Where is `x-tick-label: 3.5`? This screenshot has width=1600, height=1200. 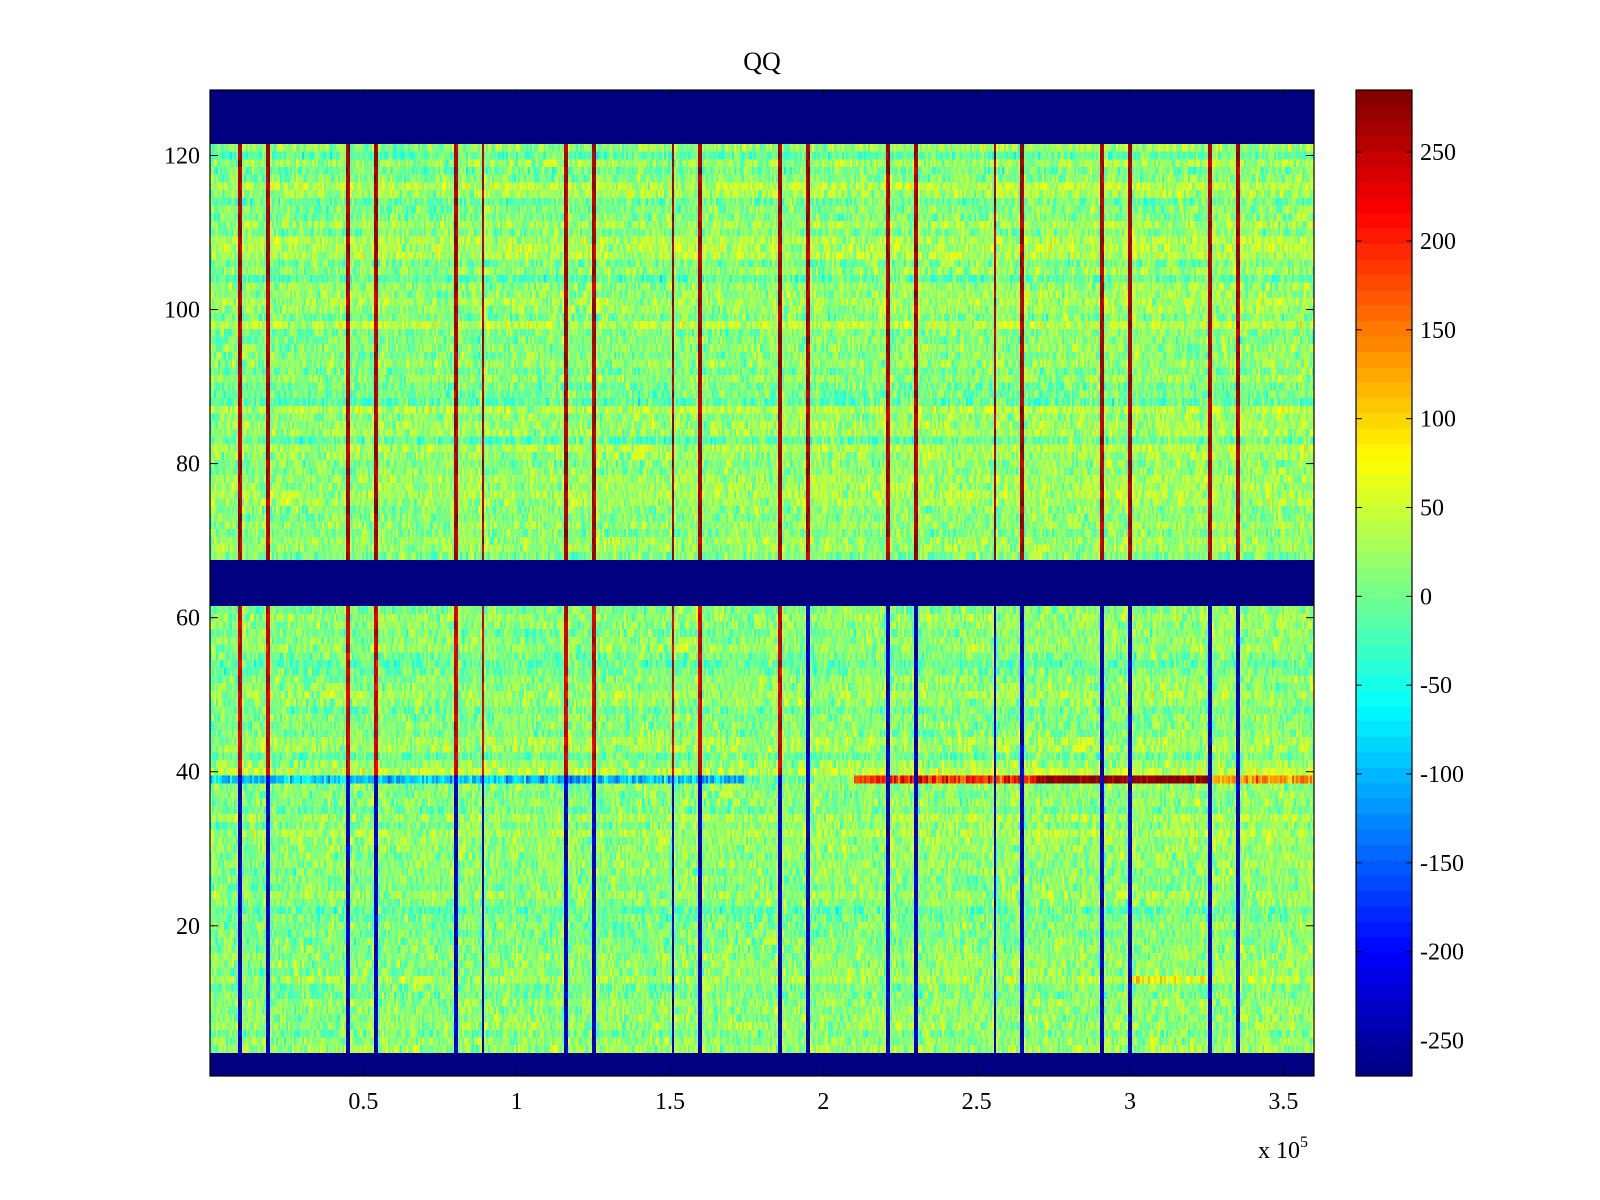
x-tick-label: 3.5 is located at coordinates (1283, 1102).